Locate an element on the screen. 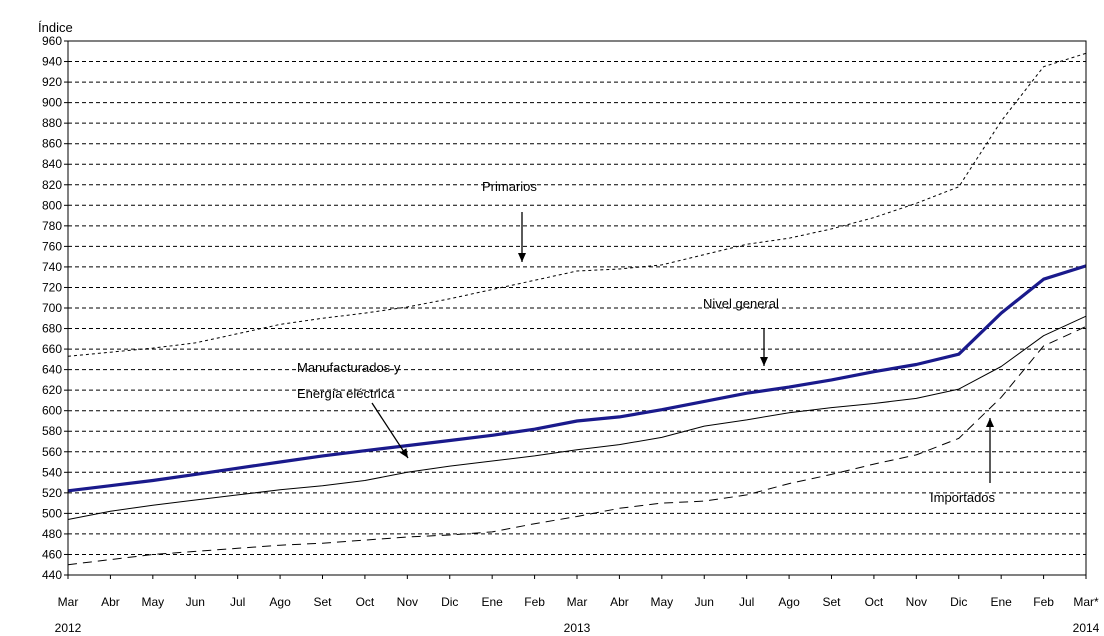  y-tick-label: 780 is located at coordinates (52, 226).